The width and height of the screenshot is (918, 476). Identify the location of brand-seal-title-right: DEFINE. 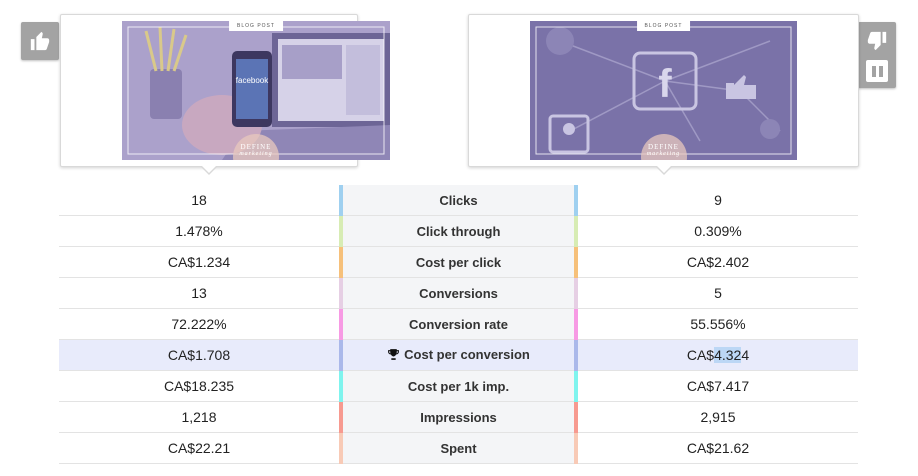
(663, 147).